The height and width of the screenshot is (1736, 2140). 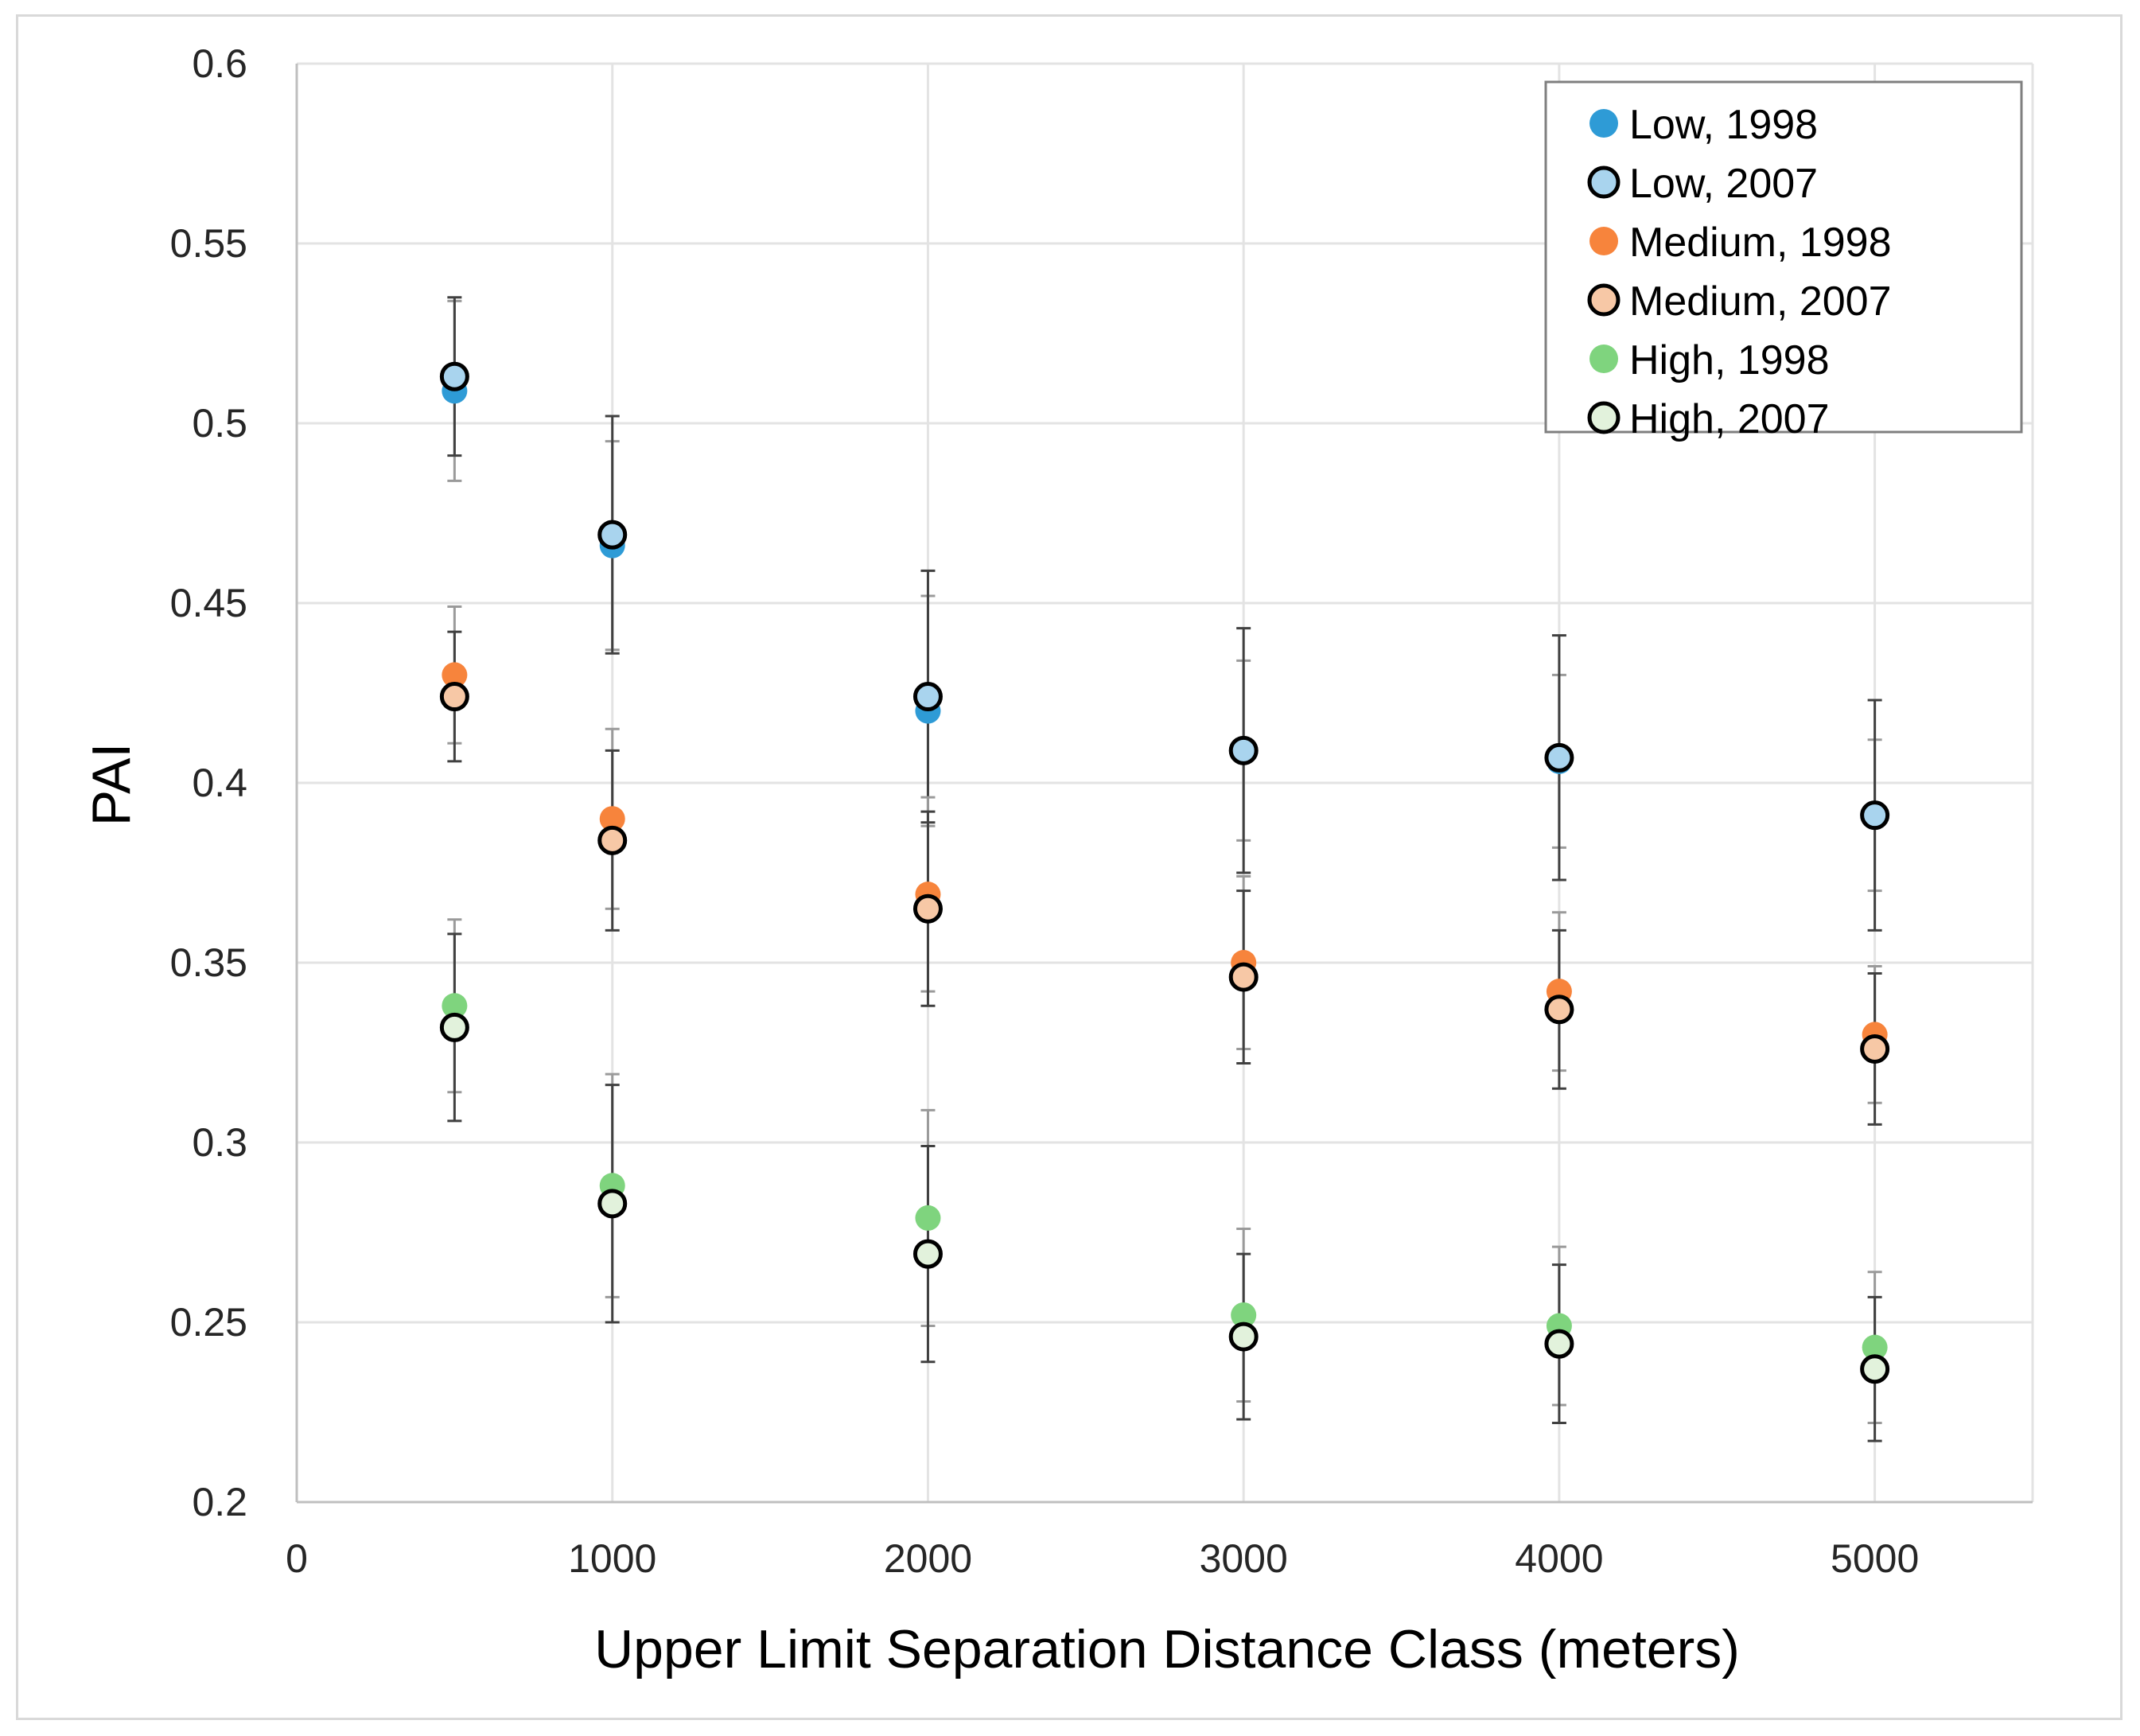 I want to click on legend-marker-high-1998, so click(x=1603, y=359).